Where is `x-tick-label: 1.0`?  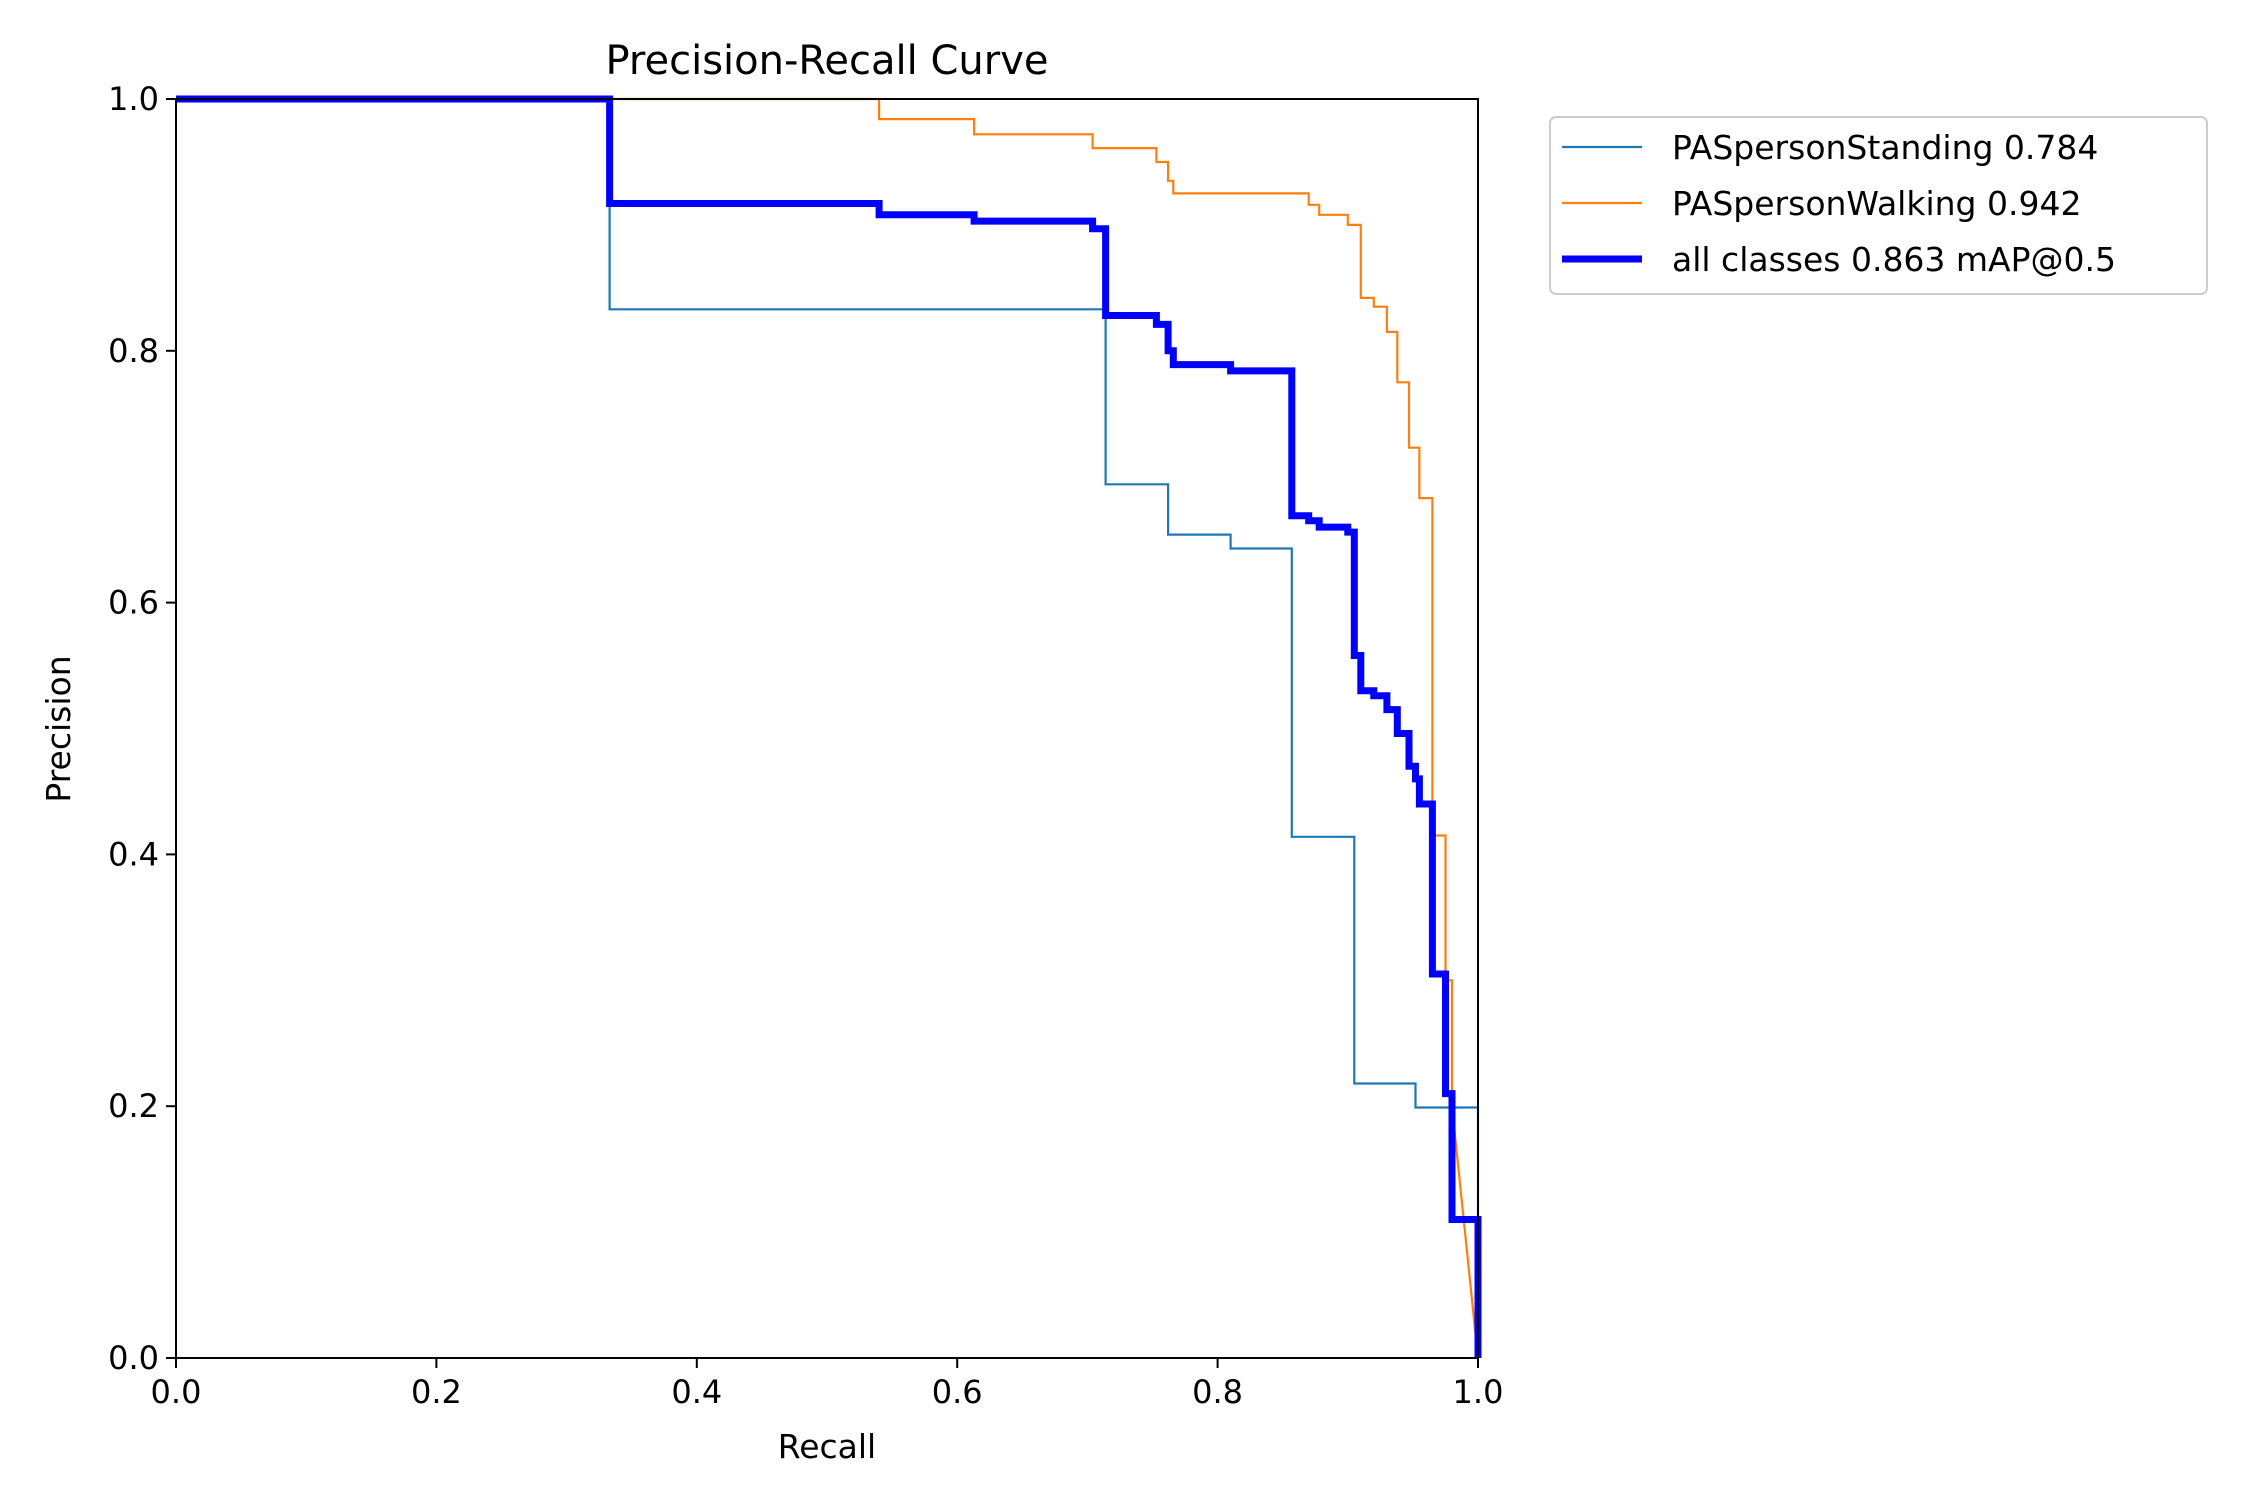 x-tick-label: 1.0 is located at coordinates (1478, 1392).